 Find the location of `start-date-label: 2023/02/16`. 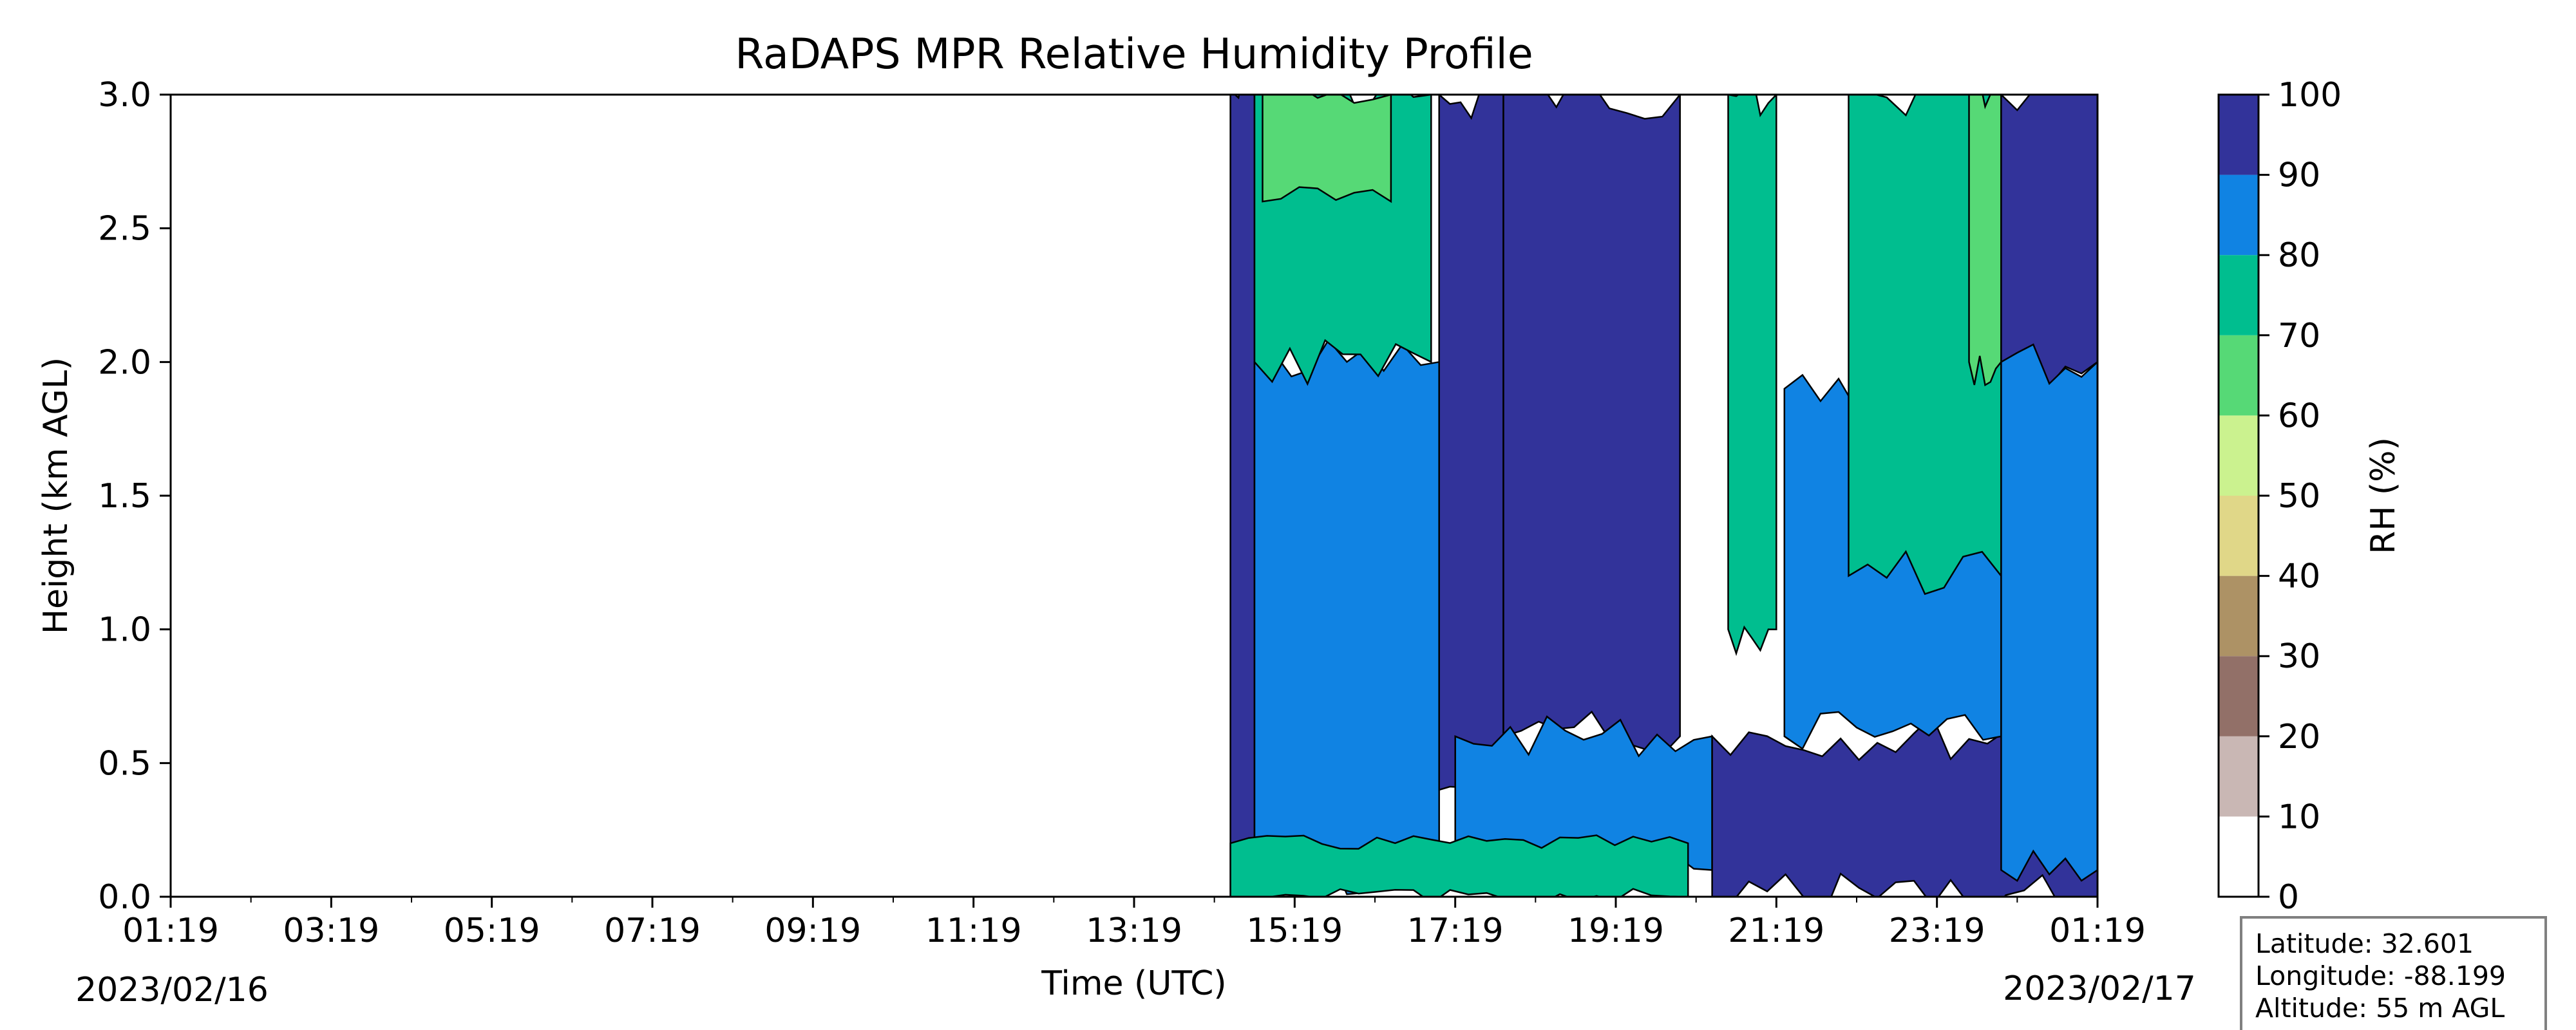

start-date-label: 2023/02/16 is located at coordinates (172, 990).